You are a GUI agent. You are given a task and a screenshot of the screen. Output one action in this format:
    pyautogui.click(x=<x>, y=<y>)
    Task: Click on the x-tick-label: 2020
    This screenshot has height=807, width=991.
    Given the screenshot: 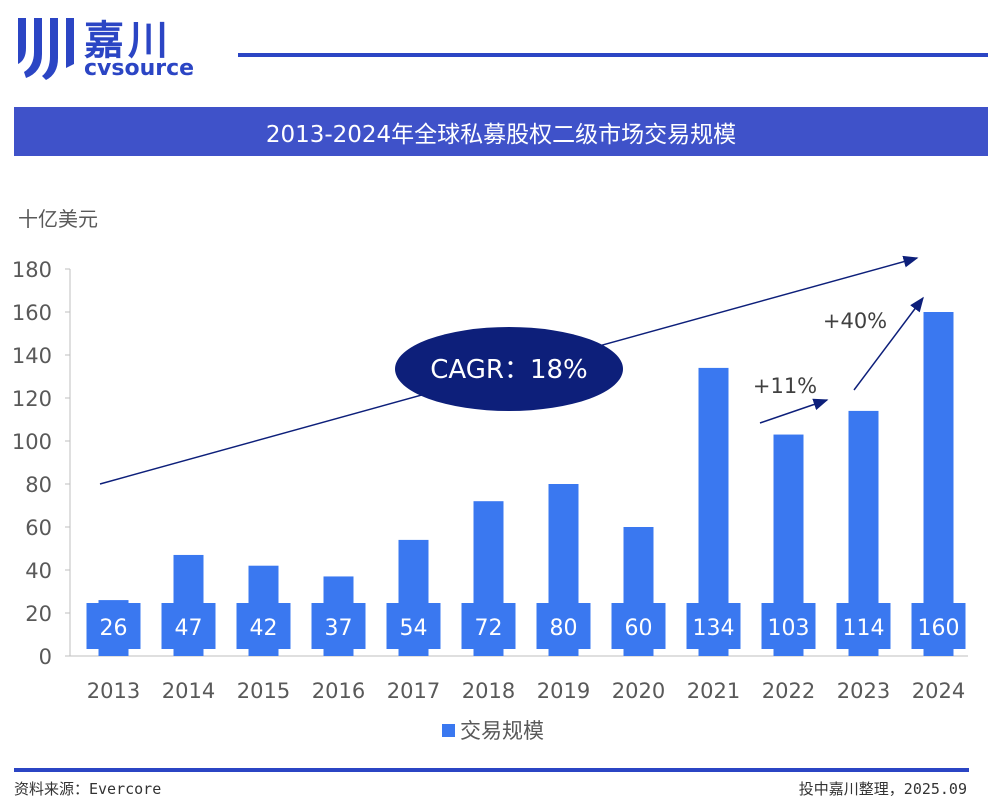 What is the action you would take?
    pyautogui.click(x=638, y=691)
    